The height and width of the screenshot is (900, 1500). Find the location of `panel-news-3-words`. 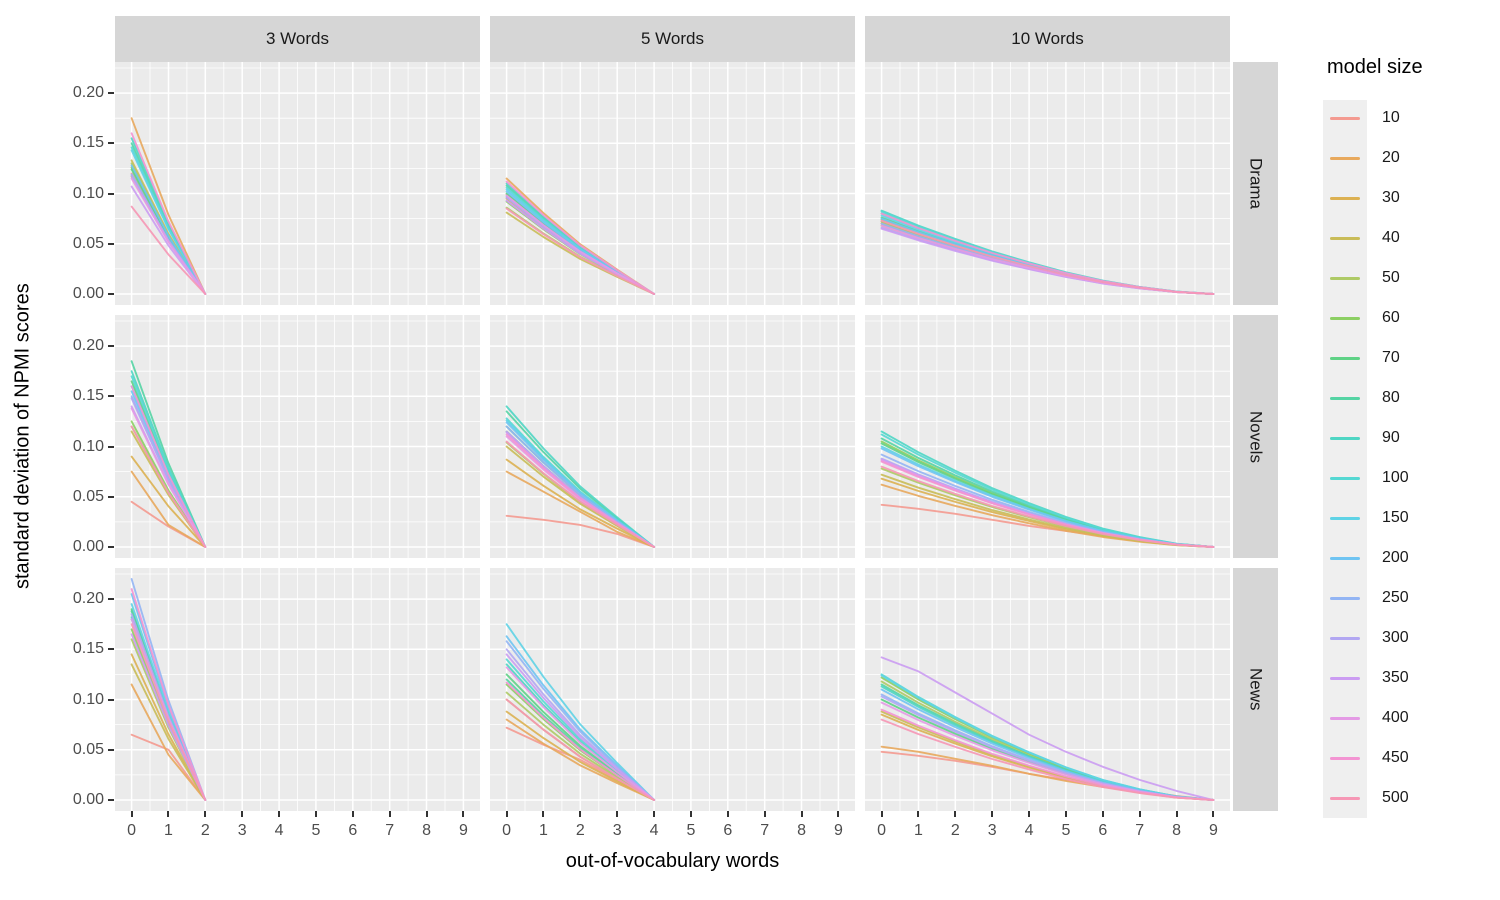

panel-news-3-words is located at coordinates (297, 689).